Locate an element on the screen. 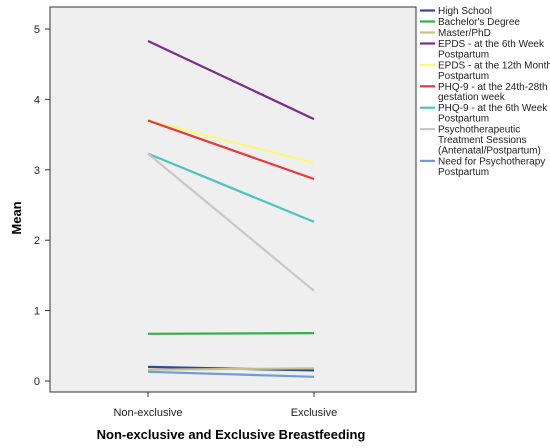 The width and height of the screenshot is (550, 448). x-tick-label: Non-exclusive is located at coordinates (147, 413).